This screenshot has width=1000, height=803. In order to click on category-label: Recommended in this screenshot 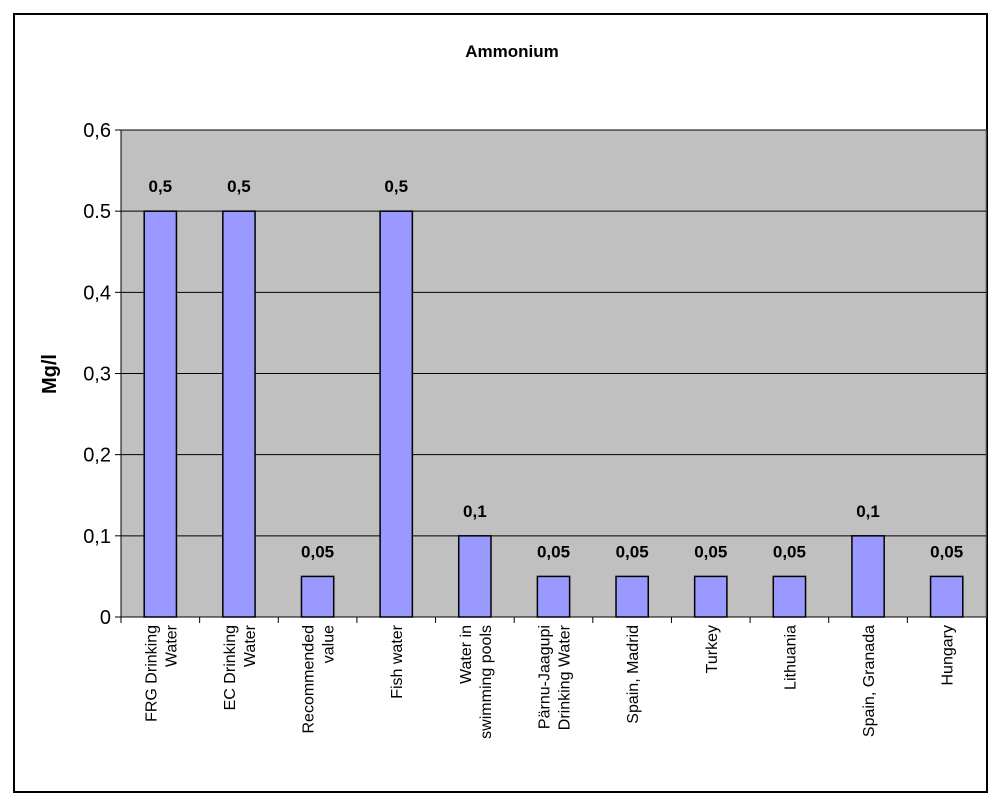, I will do `click(309, 679)`.